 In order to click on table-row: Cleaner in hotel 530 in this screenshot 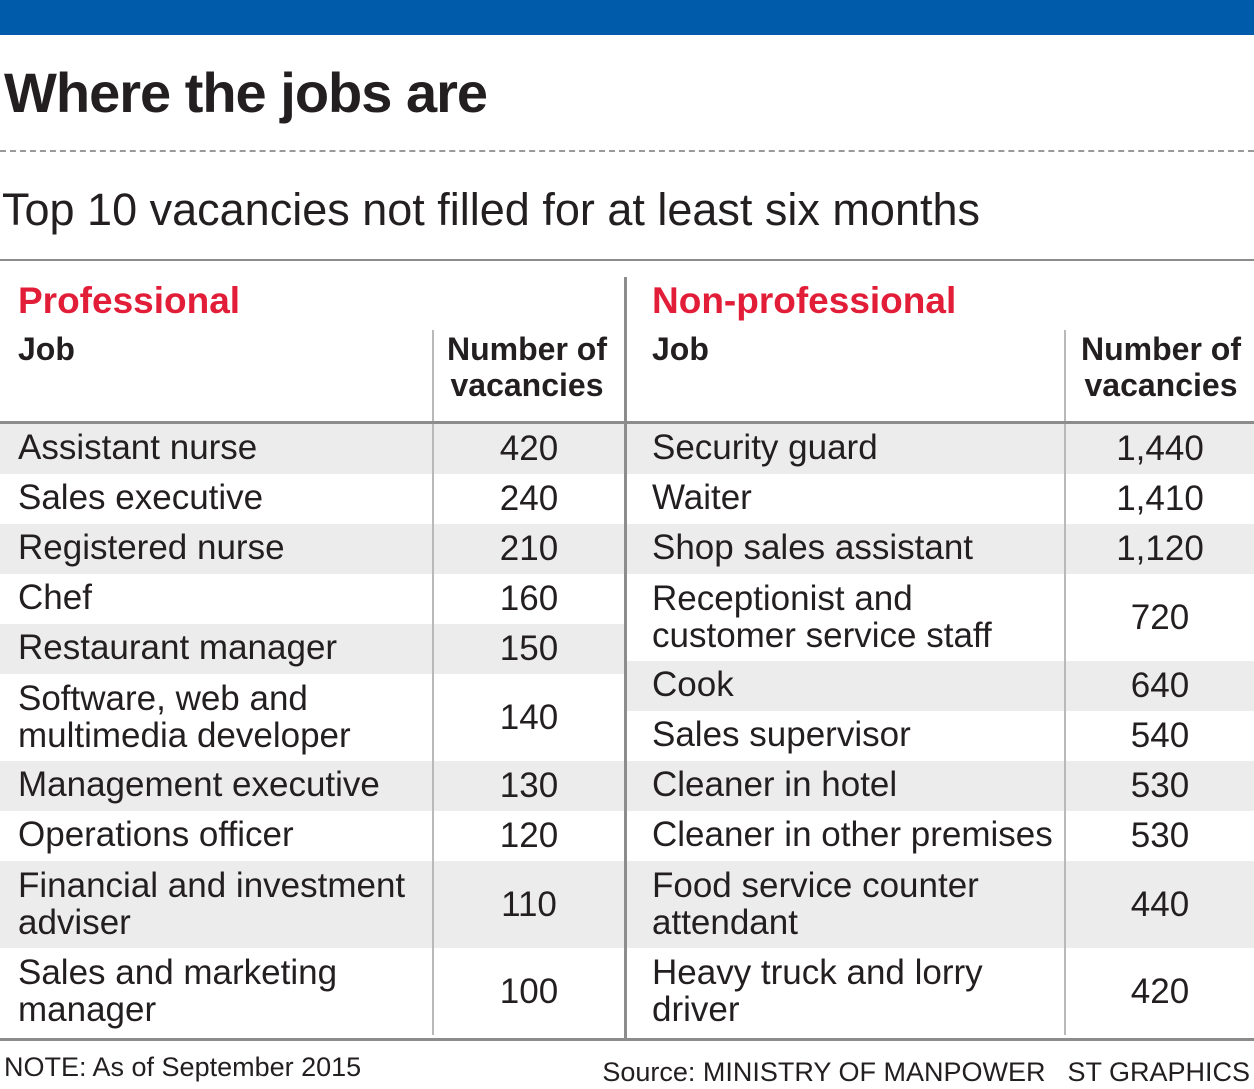, I will do `click(940, 786)`.